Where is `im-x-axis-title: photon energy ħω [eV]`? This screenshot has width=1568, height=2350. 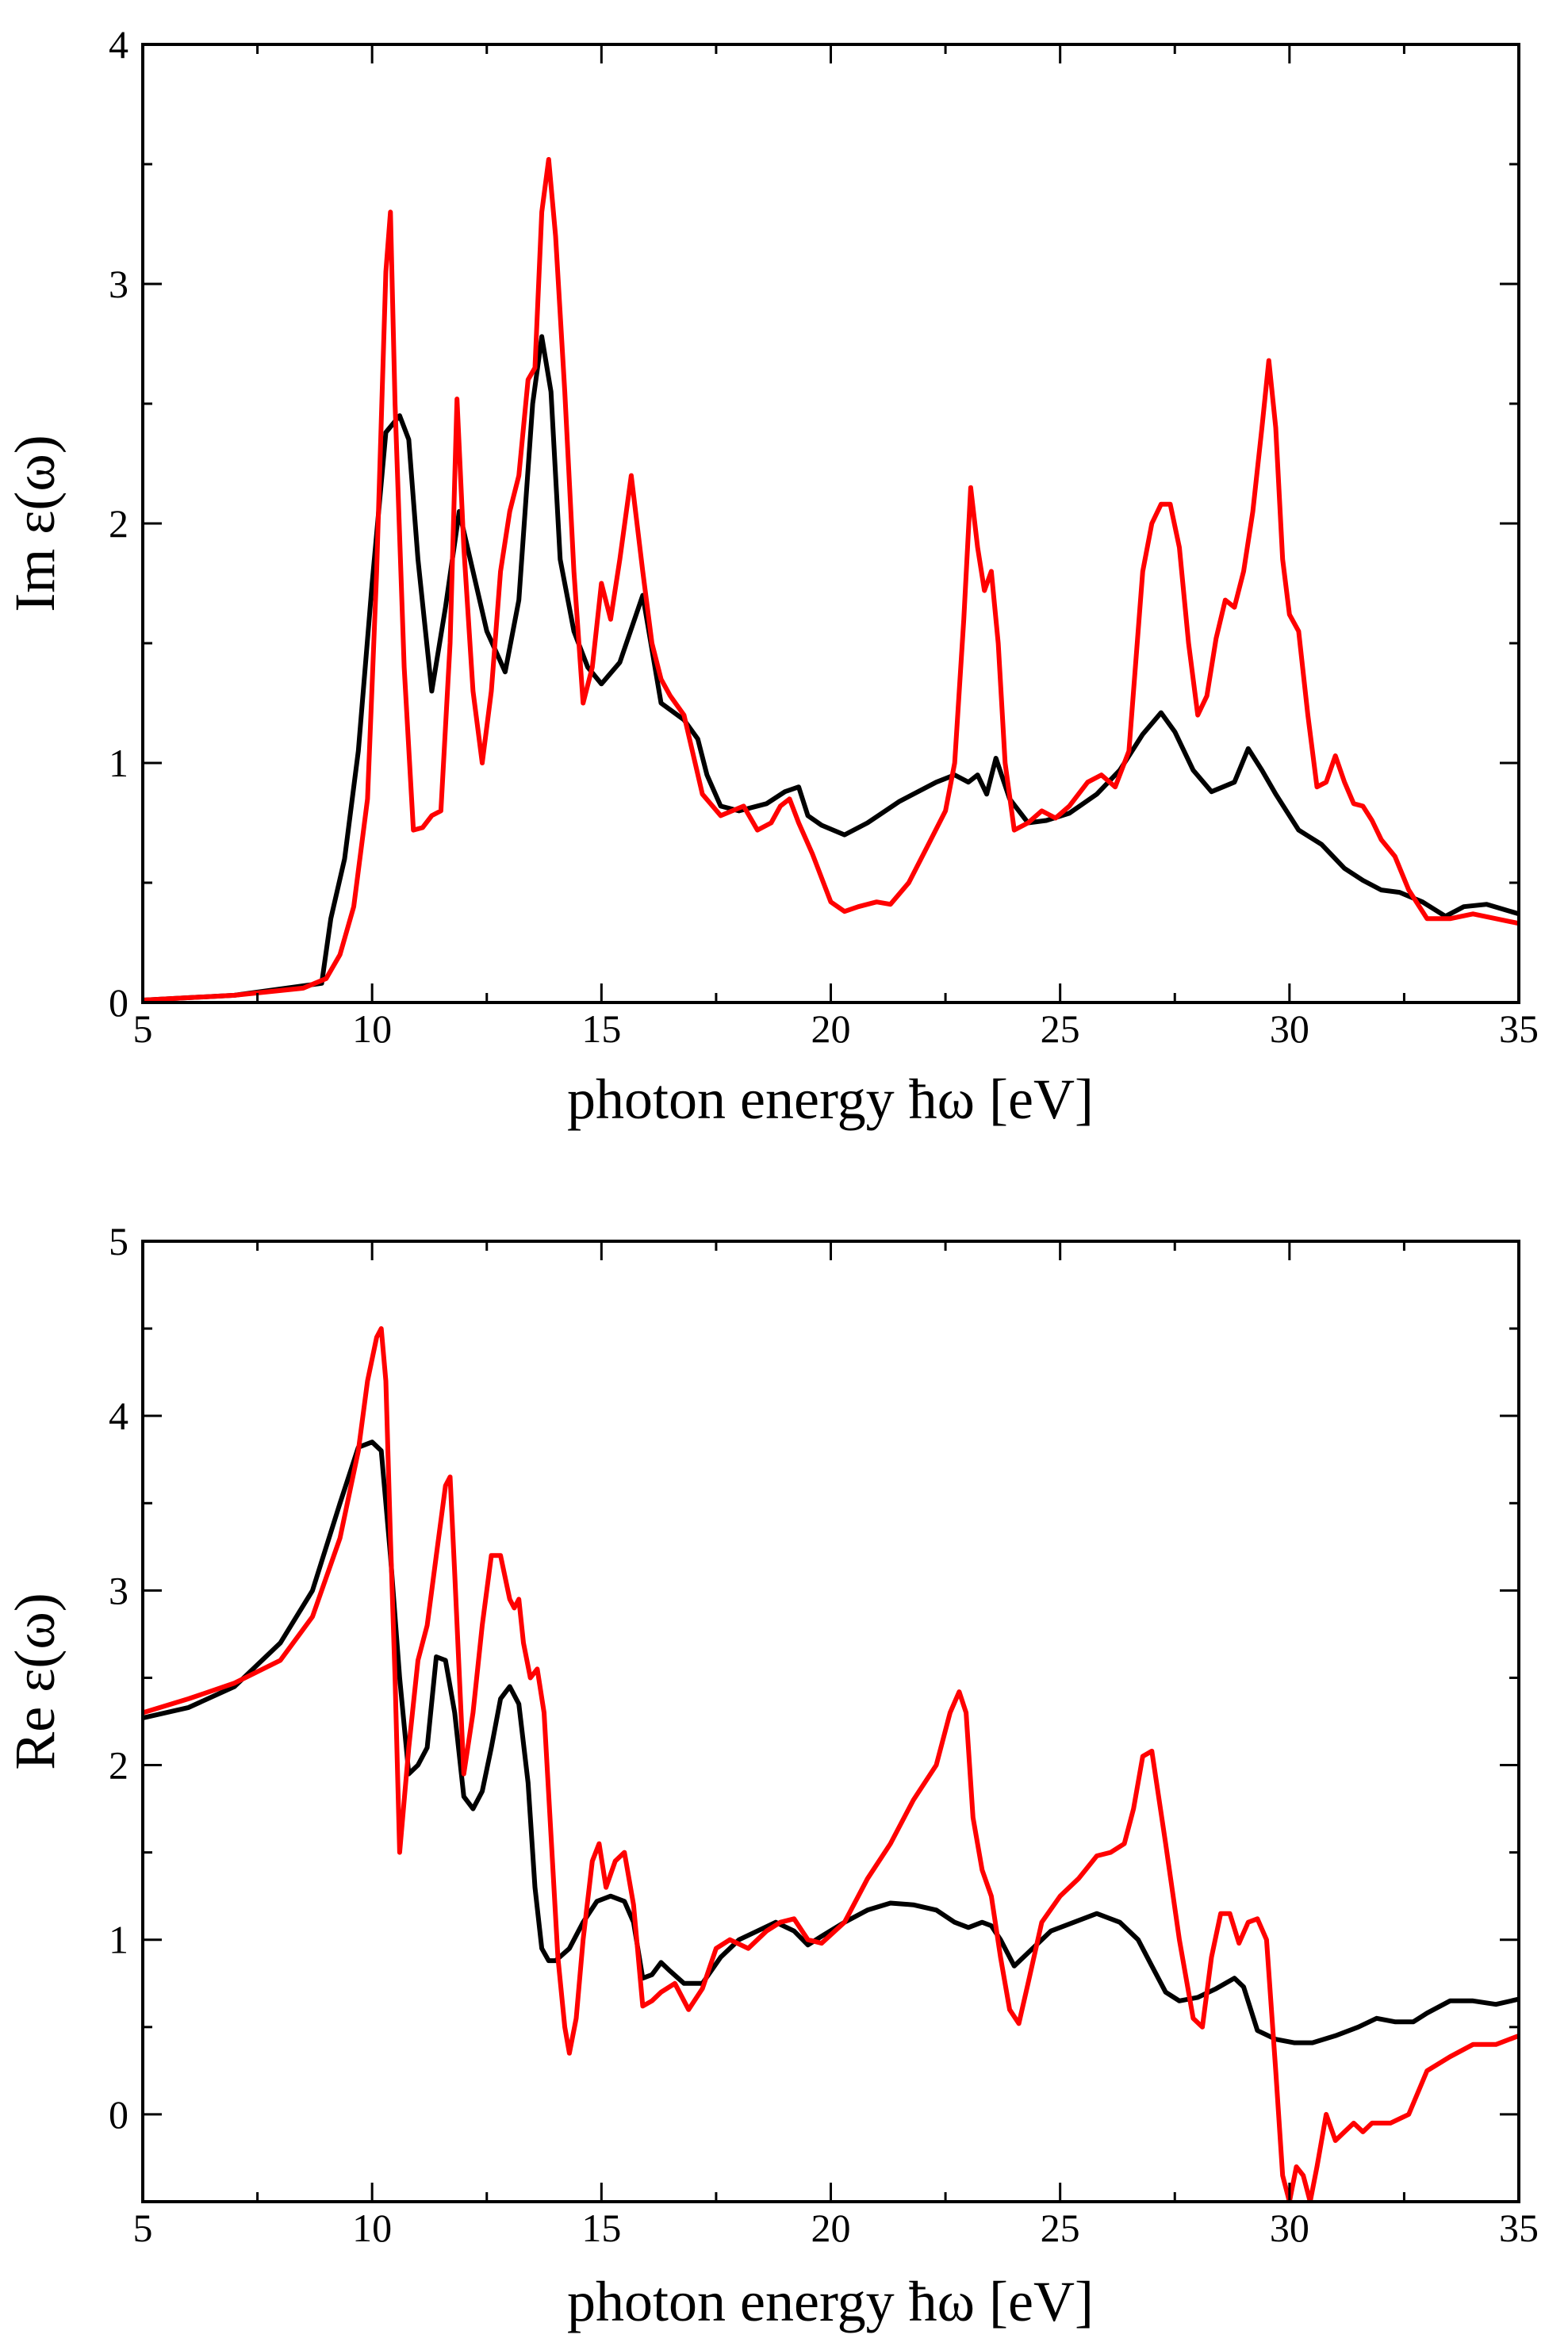
im-x-axis-title: photon energy ħω [eV] is located at coordinates (830, 1099).